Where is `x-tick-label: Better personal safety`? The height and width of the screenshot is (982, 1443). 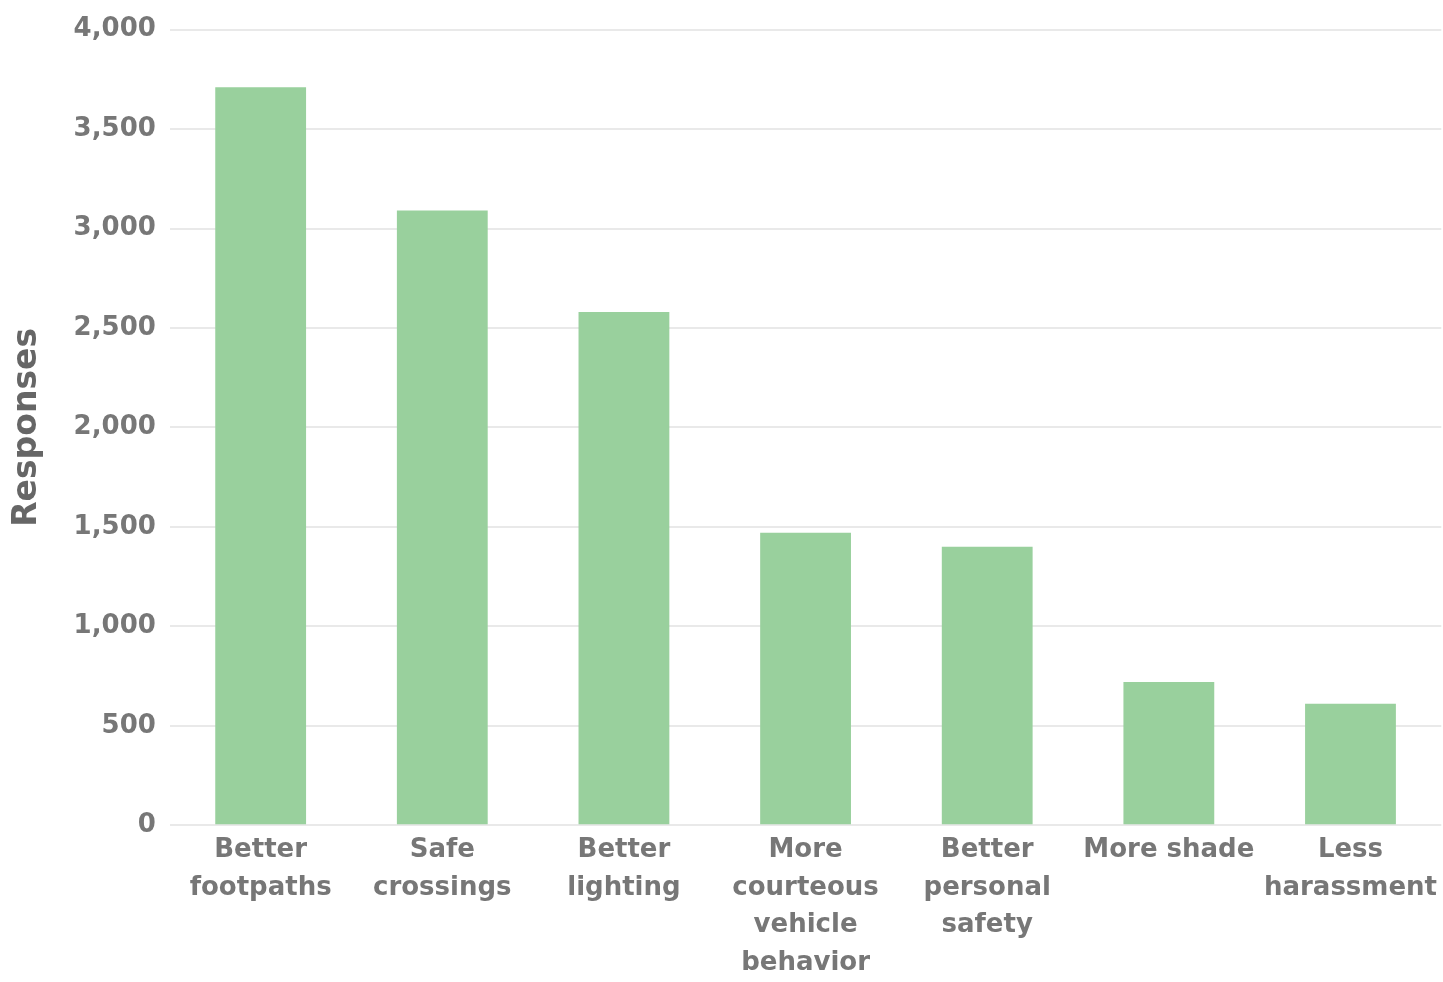 x-tick-label: Better personal safety is located at coordinates (987, 885).